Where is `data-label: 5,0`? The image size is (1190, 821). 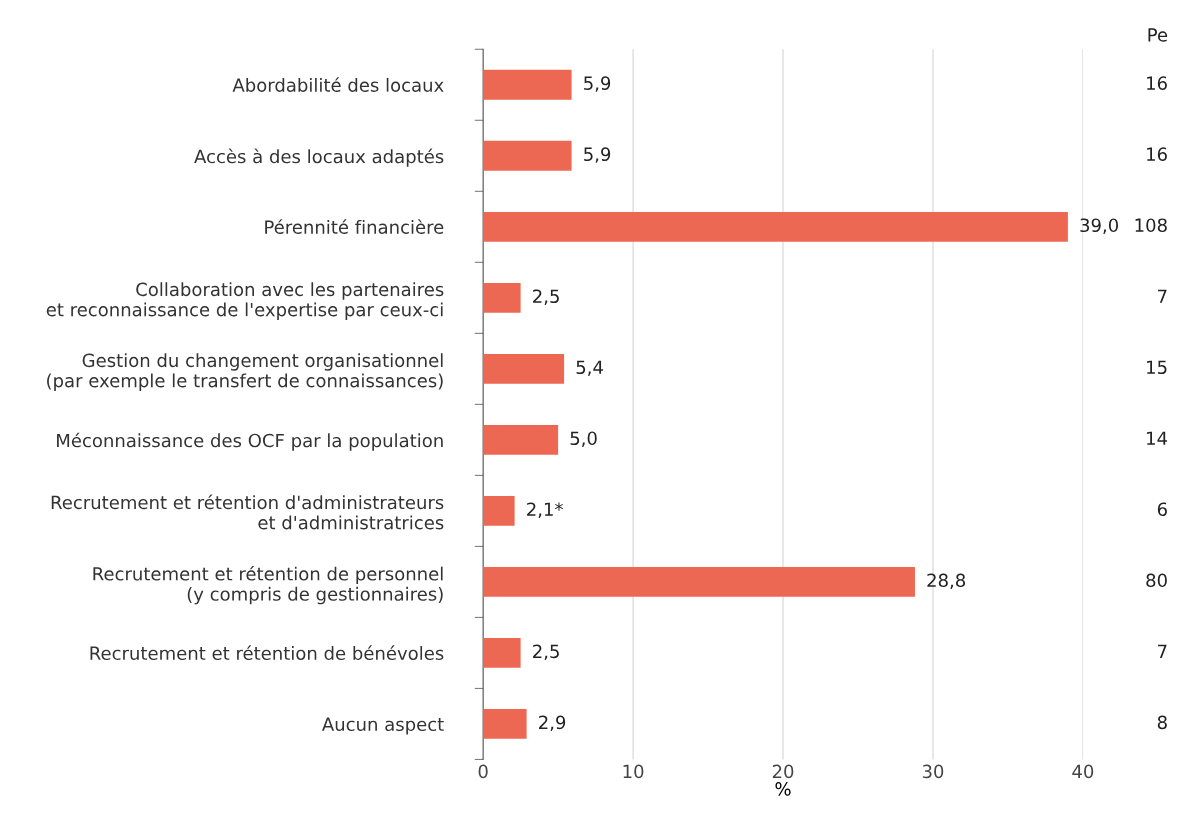 data-label: 5,0 is located at coordinates (583, 439).